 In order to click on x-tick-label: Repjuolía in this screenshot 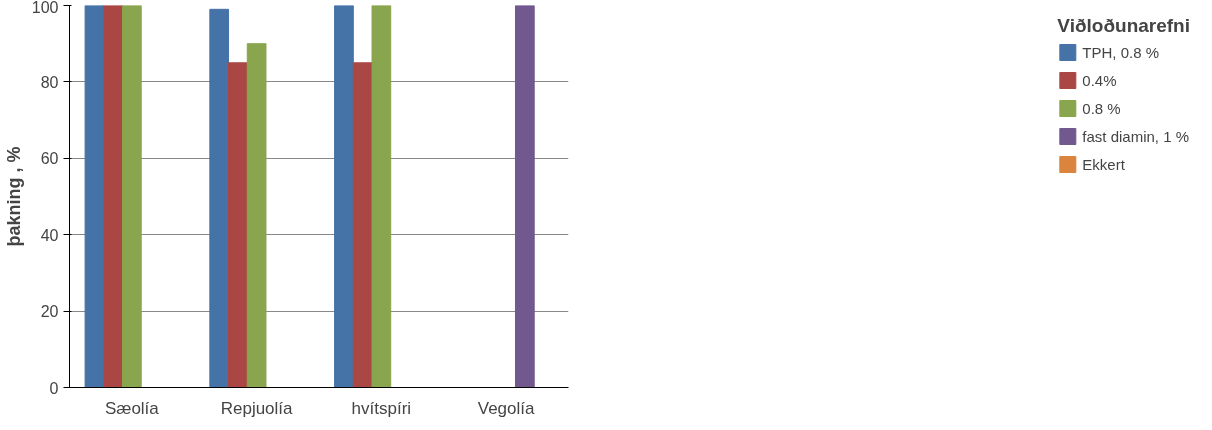, I will do `click(257, 408)`.